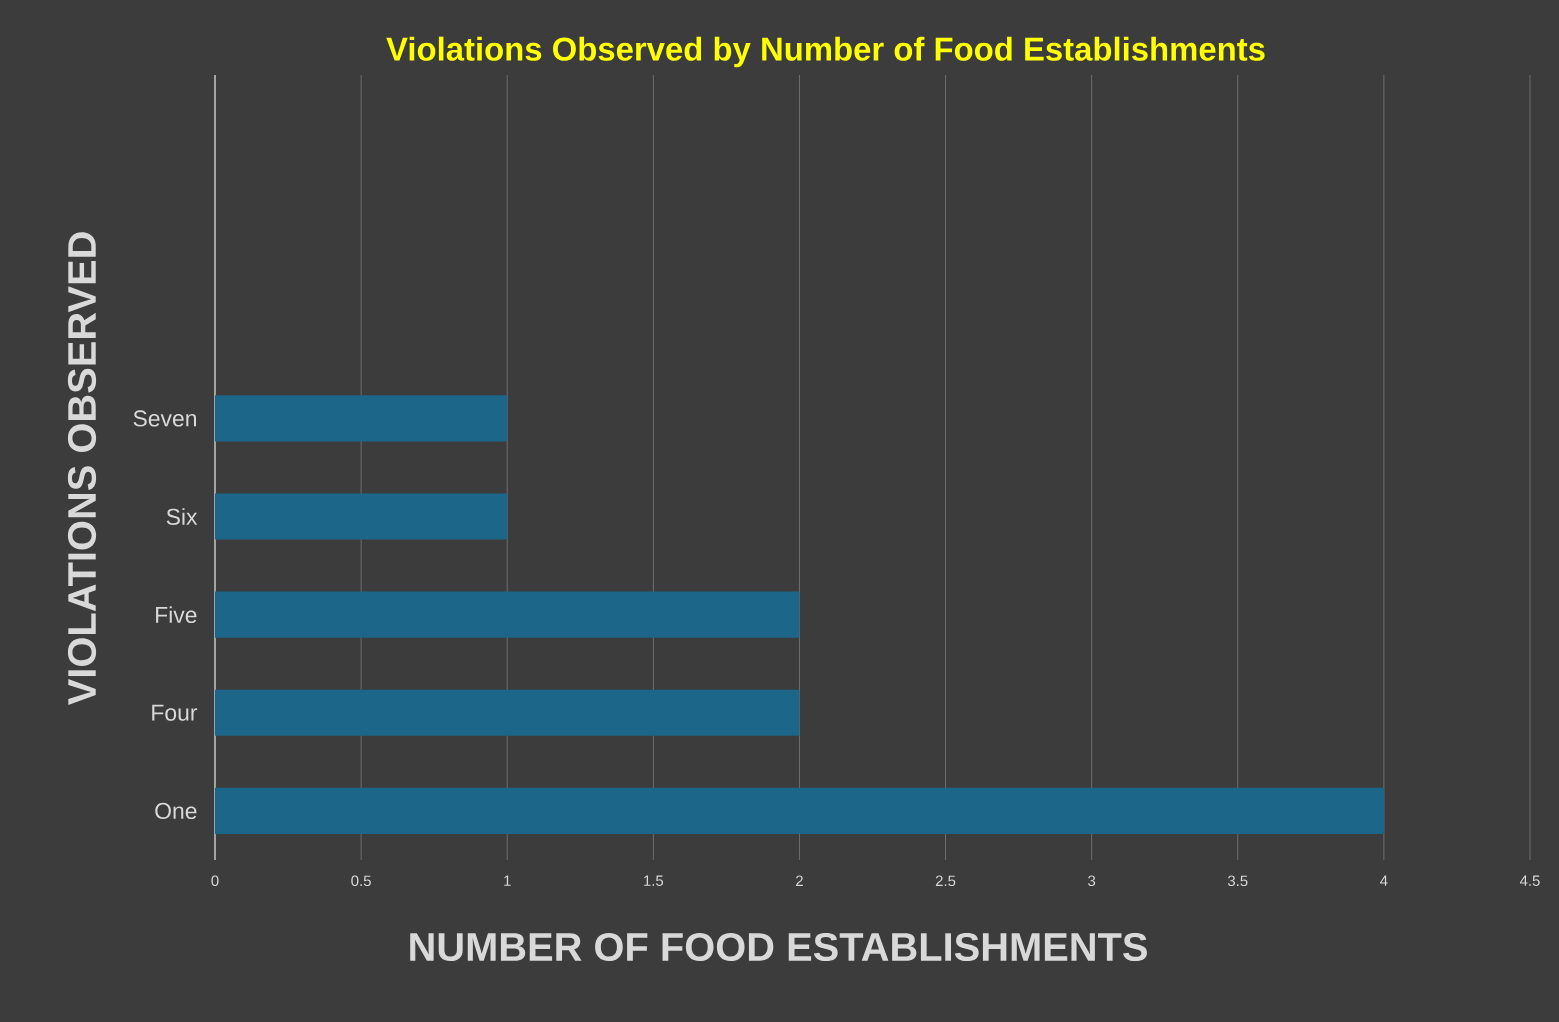  What do you see at coordinates (1092, 881) in the screenshot?
I see `x-tick-label: 3` at bounding box center [1092, 881].